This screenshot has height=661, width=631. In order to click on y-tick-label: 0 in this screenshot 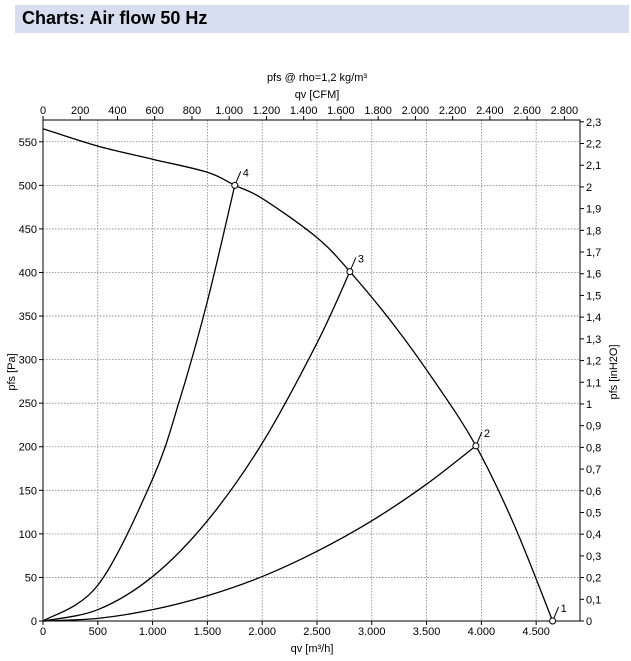, I will do `click(34, 622)`.